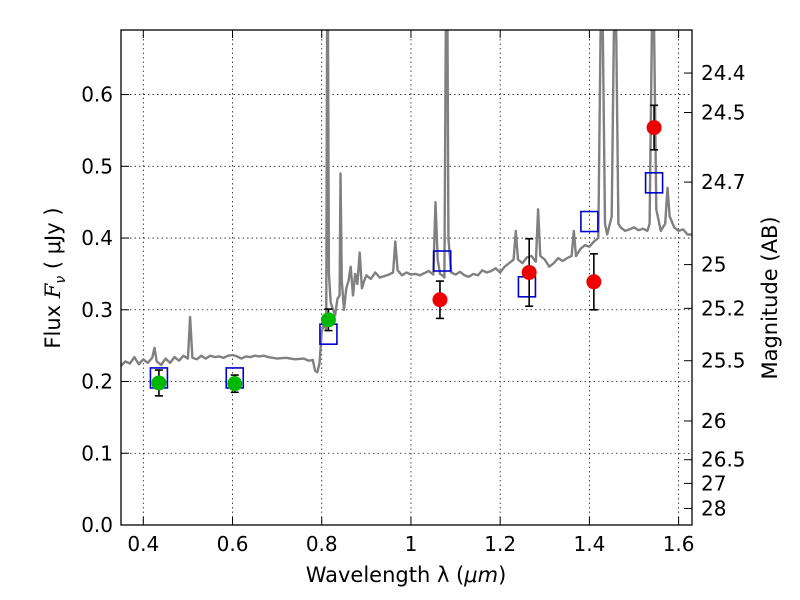  Describe the element at coordinates (322, 544) in the screenshot. I see `x-tick-label: 0.8` at that location.